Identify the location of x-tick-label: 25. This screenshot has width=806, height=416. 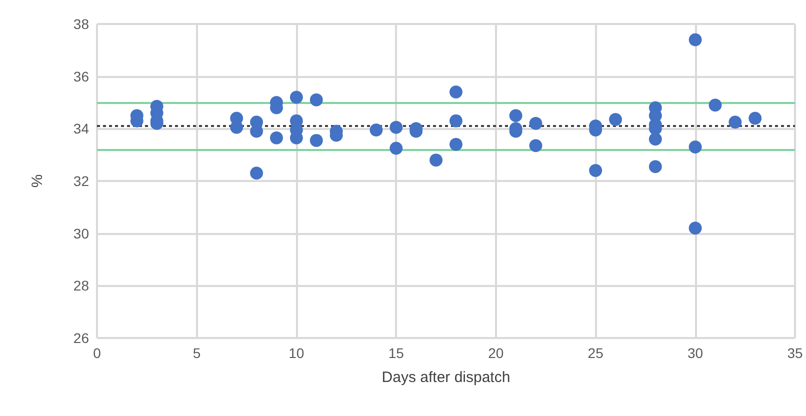
(596, 353).